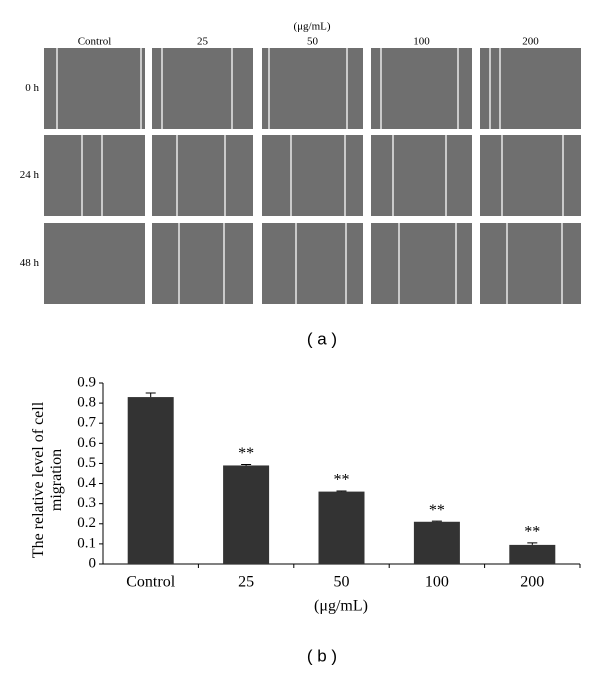  Describe the element at coordinates (203, 42) in the screenshot. I see `column-label: 25` at that location.